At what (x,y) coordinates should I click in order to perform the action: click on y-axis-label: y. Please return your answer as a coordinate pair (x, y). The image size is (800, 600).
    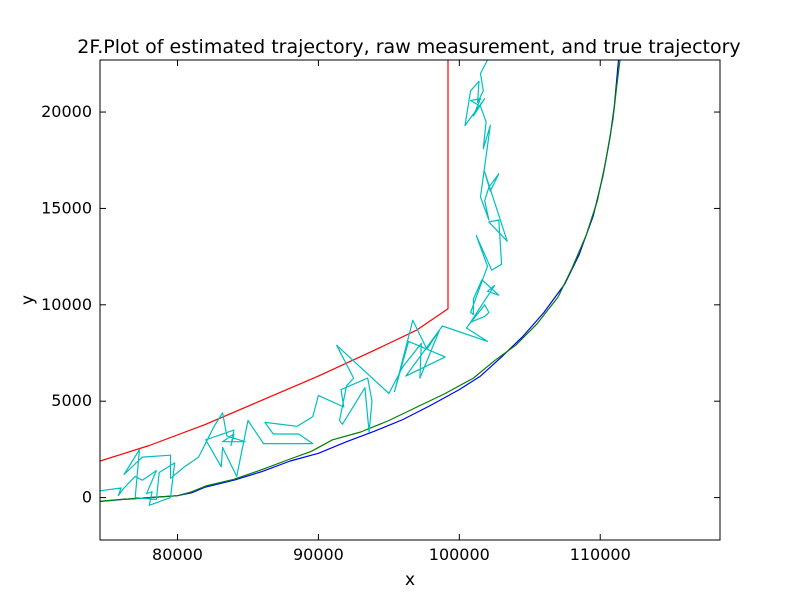
    Looking at the image, I should click on (28, 300).